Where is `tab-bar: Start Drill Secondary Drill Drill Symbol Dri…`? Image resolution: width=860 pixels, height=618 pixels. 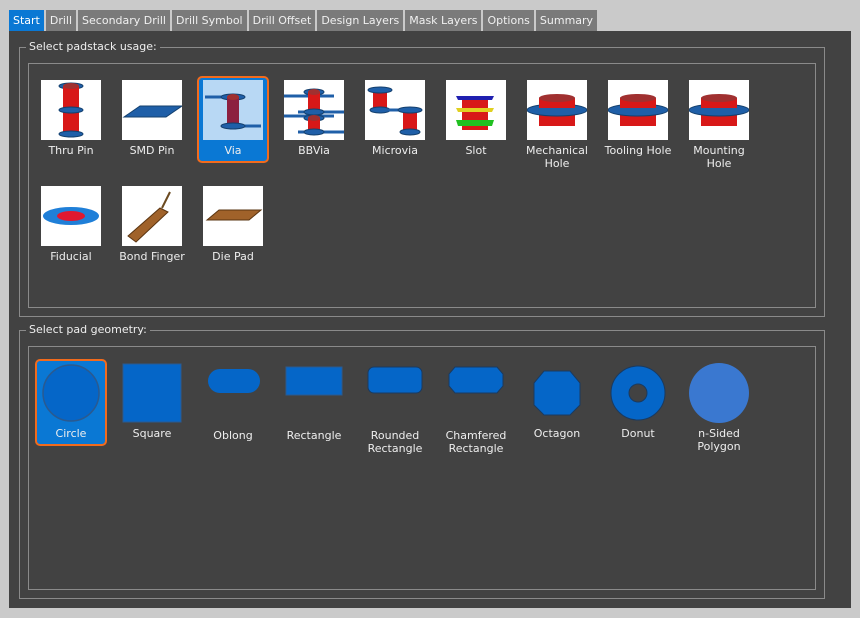
tab-bar: Start Drill Secondary Drill Drill Symbol Dri… is located at coordinates (303, 20).